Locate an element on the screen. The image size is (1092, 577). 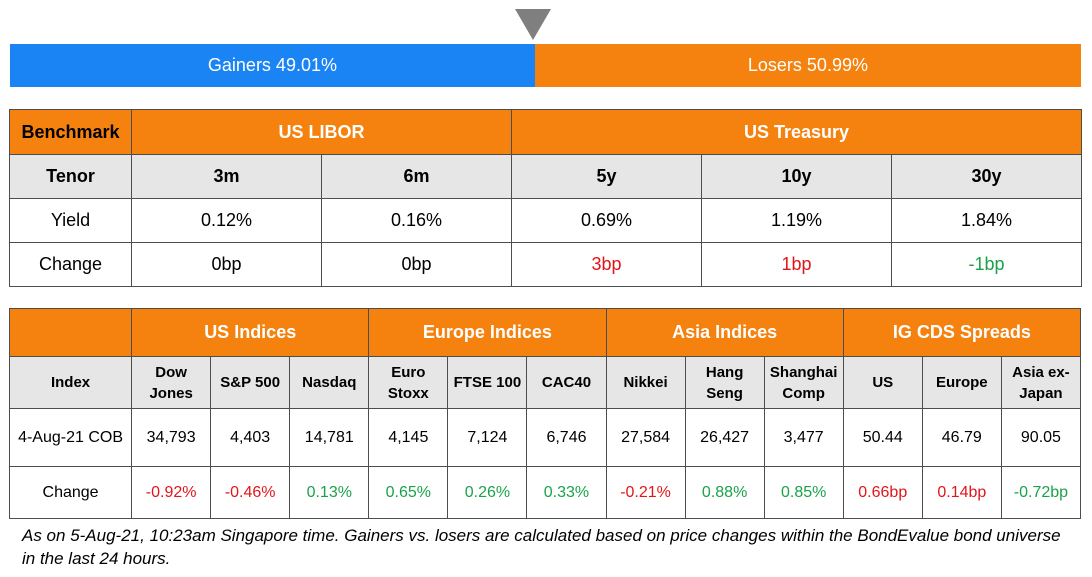
yield-cell: 0.69% is located at coordinates (607, 220).